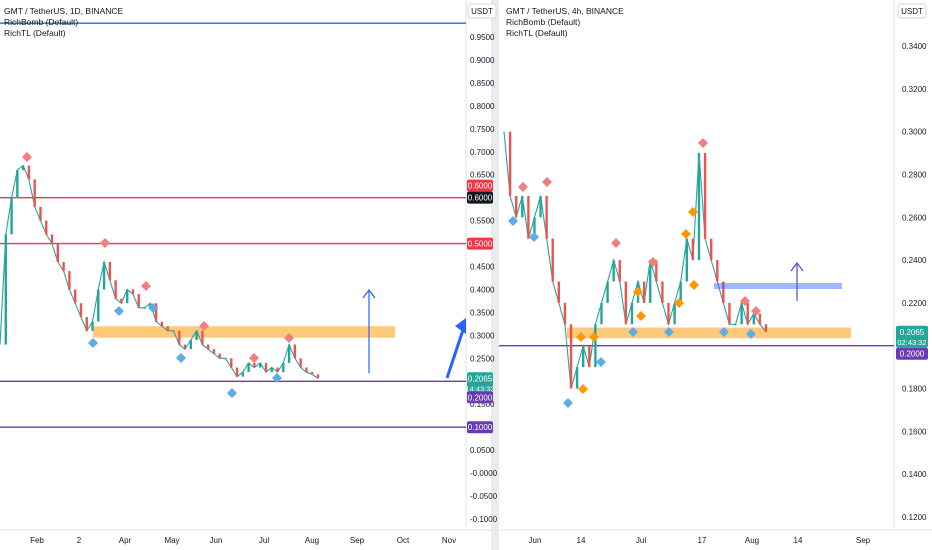  I want to click on right-y-tick: 0.1200, so click(914, 517).